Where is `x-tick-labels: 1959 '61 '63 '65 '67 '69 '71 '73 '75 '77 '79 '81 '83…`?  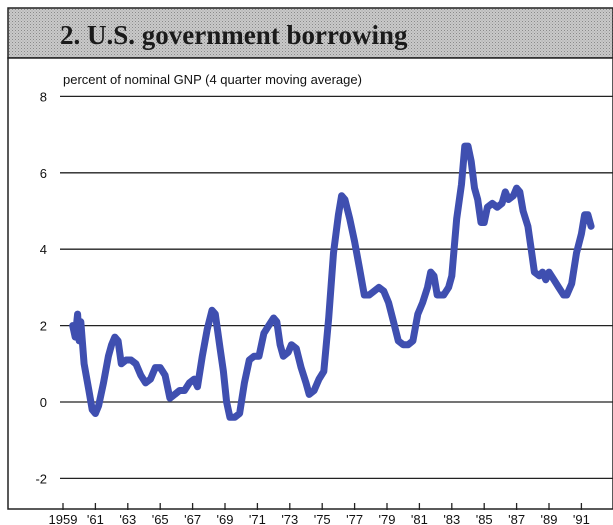 x-tick-labels: 1959 '61 '63 '65 '67 '69 '71 '73 '75 '77 '79 '81 '83… is located at coordinates (319, 518).